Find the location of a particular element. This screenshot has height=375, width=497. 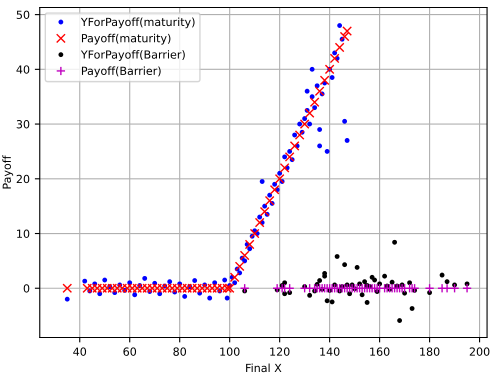

y-tick-label: 30 is located at coordinates (23, 124).